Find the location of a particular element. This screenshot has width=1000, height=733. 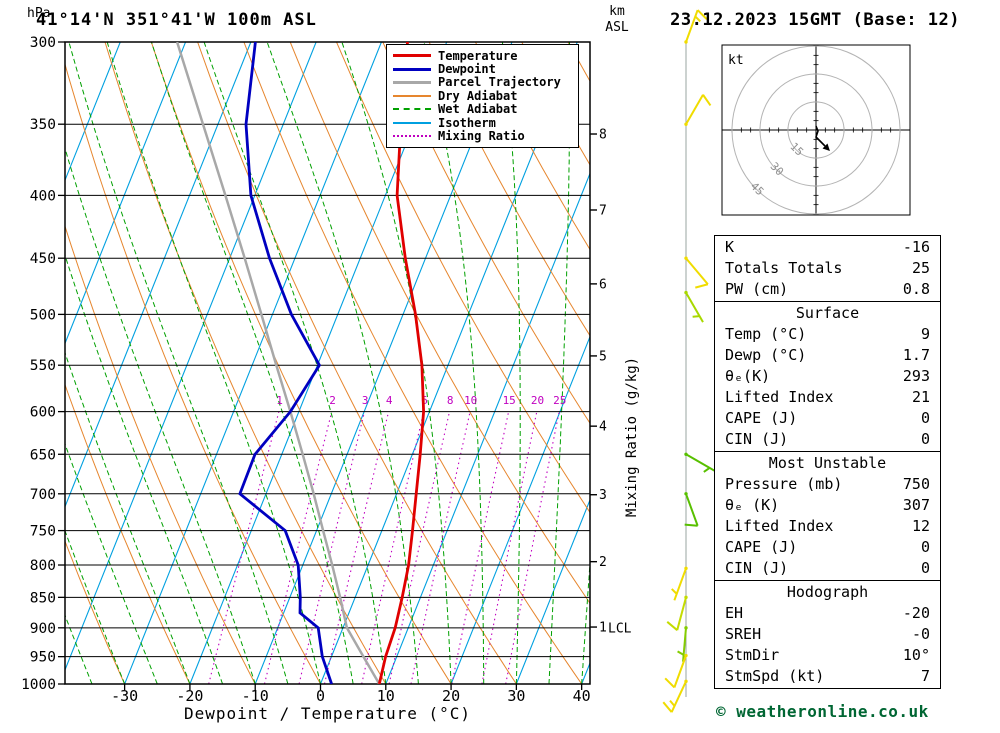

altitude-tick-label: 2 is located at coordinates (603, 562).